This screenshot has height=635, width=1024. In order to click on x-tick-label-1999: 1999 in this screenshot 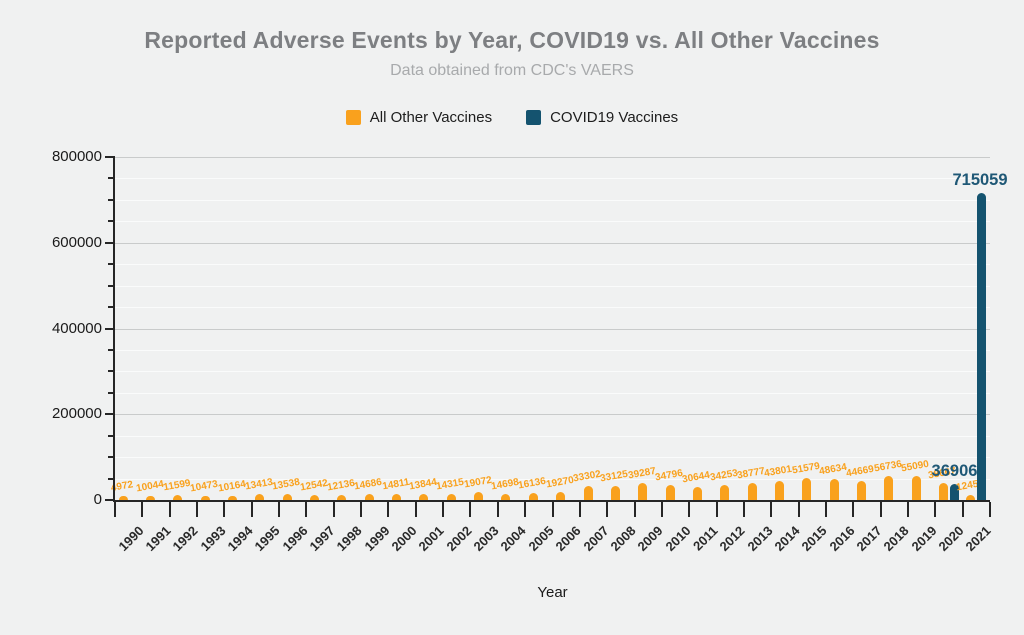, I will do `click(377, 539)`.